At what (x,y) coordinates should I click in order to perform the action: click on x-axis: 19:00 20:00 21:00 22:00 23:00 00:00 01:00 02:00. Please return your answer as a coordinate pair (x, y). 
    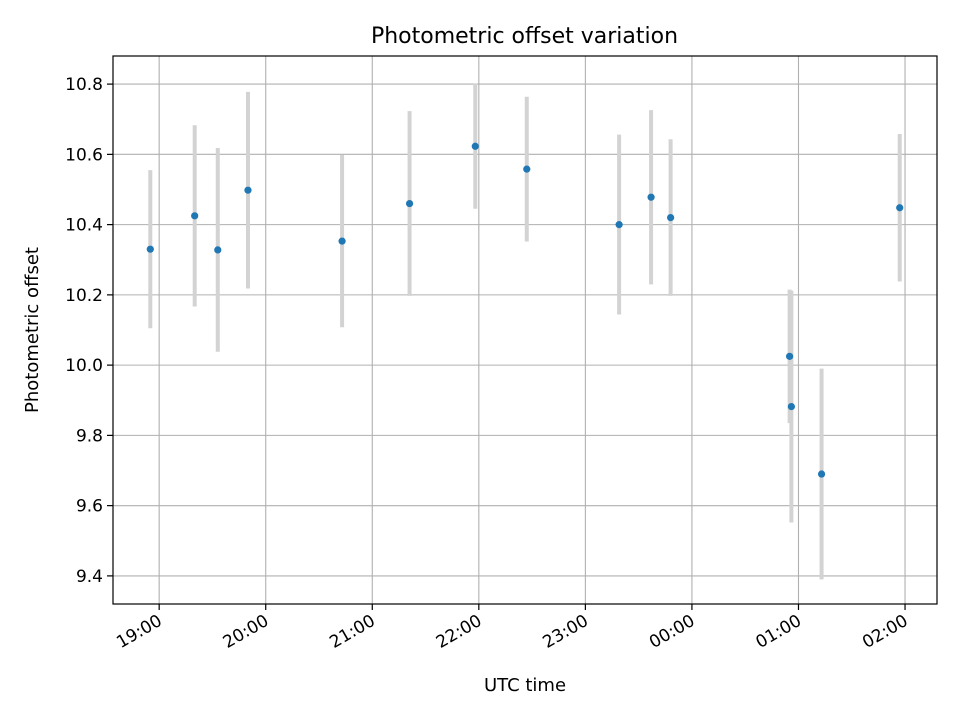
    Looking at the image, I should click on (512, 628).